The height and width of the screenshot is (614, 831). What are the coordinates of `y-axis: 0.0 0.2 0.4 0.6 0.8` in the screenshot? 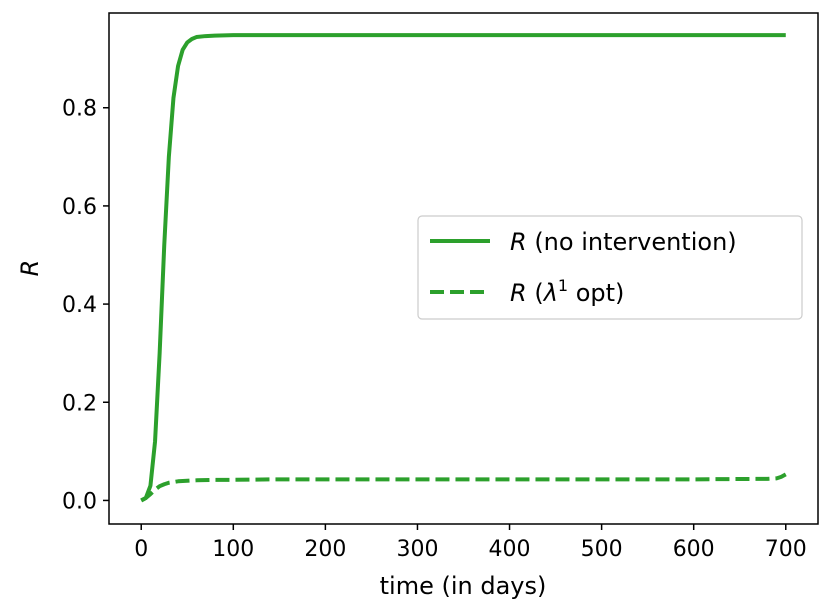 It's located at (85, 305).